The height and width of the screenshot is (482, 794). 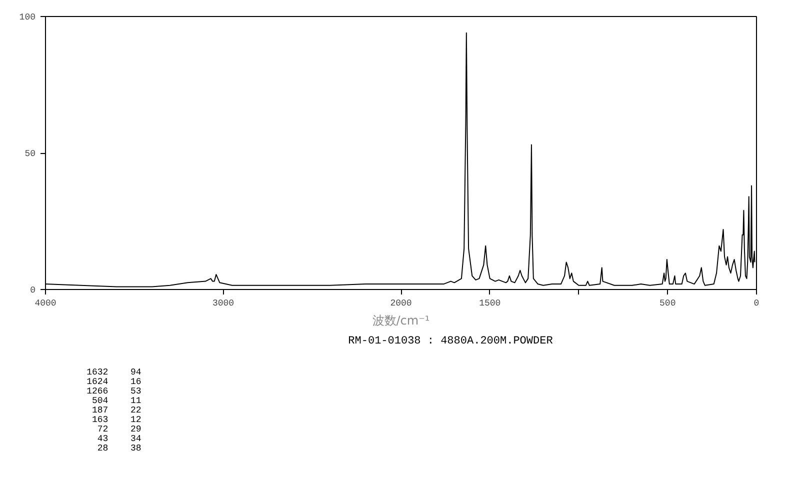 What do you see at coordinates (114, 382) in the screenshot?
I see `text: 1624 16` at bounding box center [114, 382].